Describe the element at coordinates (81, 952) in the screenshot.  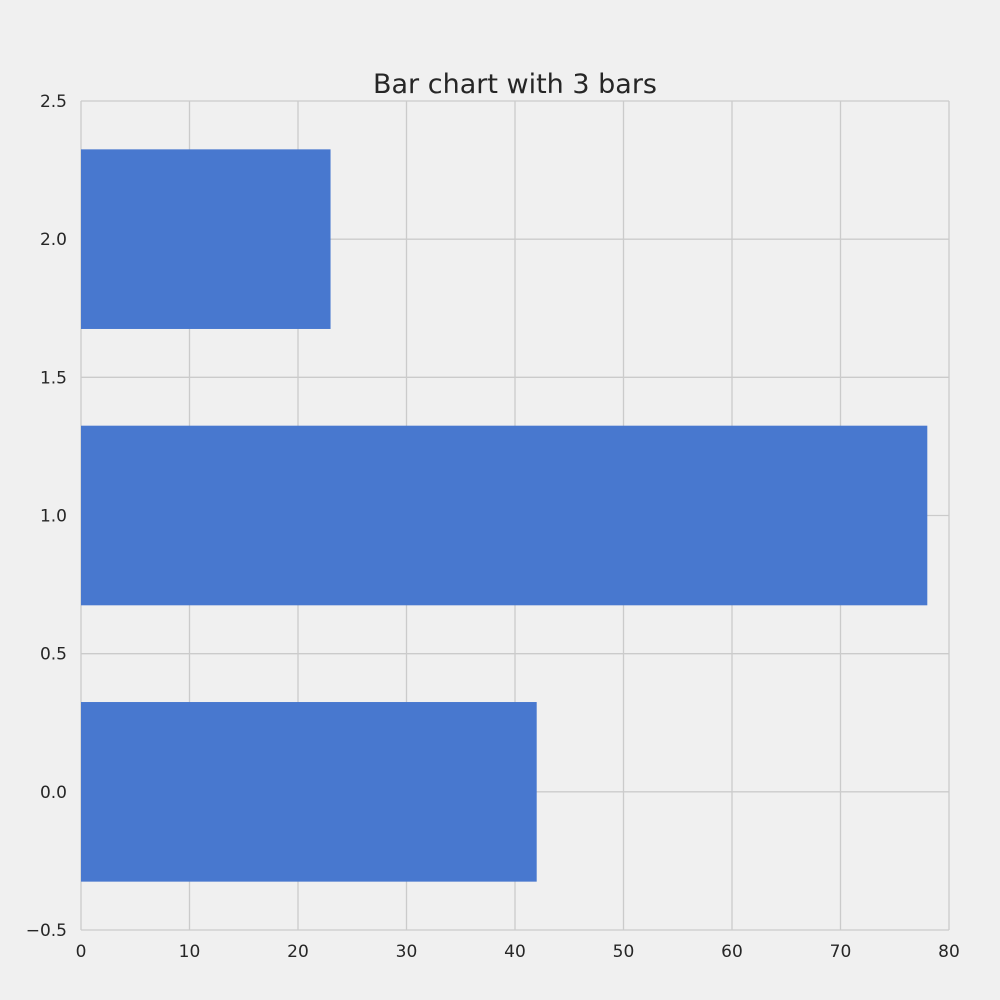
I see `x-tick-label: 0` at that location.